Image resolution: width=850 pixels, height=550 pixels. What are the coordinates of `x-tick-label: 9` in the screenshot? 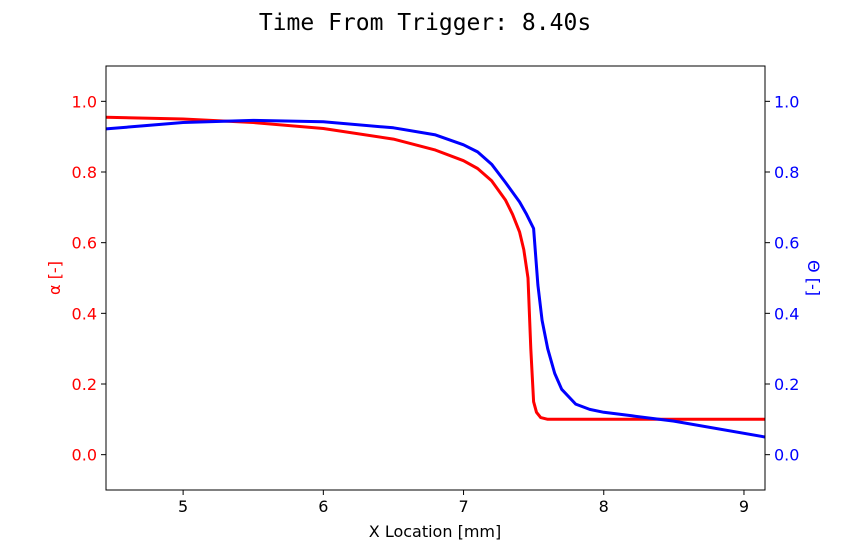 It's located at (744, 506).